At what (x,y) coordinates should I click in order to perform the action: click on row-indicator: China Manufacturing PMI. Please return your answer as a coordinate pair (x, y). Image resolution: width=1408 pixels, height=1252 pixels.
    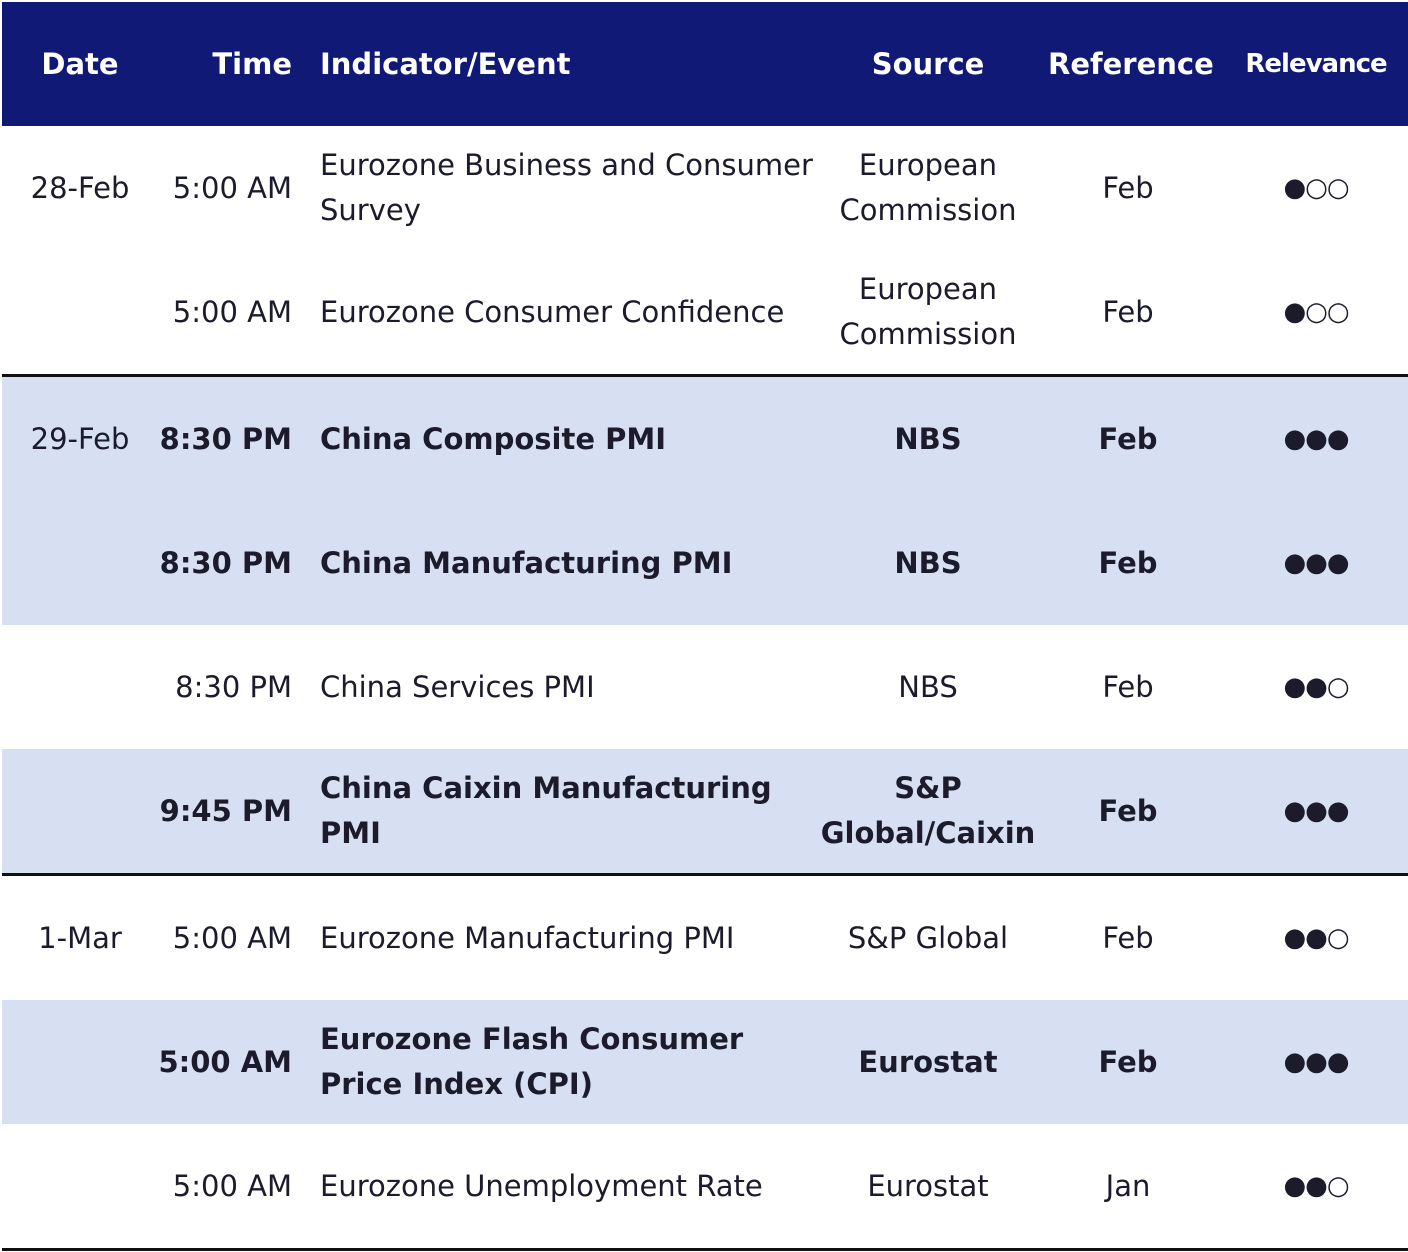
    Looking at the image, I should click on (526, 562).